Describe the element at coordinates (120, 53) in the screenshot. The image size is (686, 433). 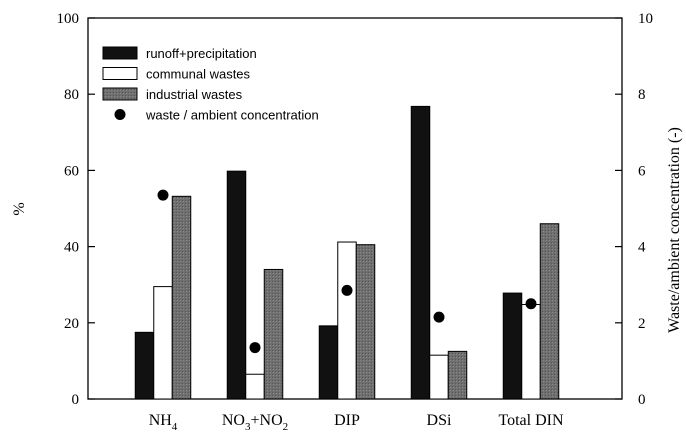
I see `legend-swatch-black` at that location.